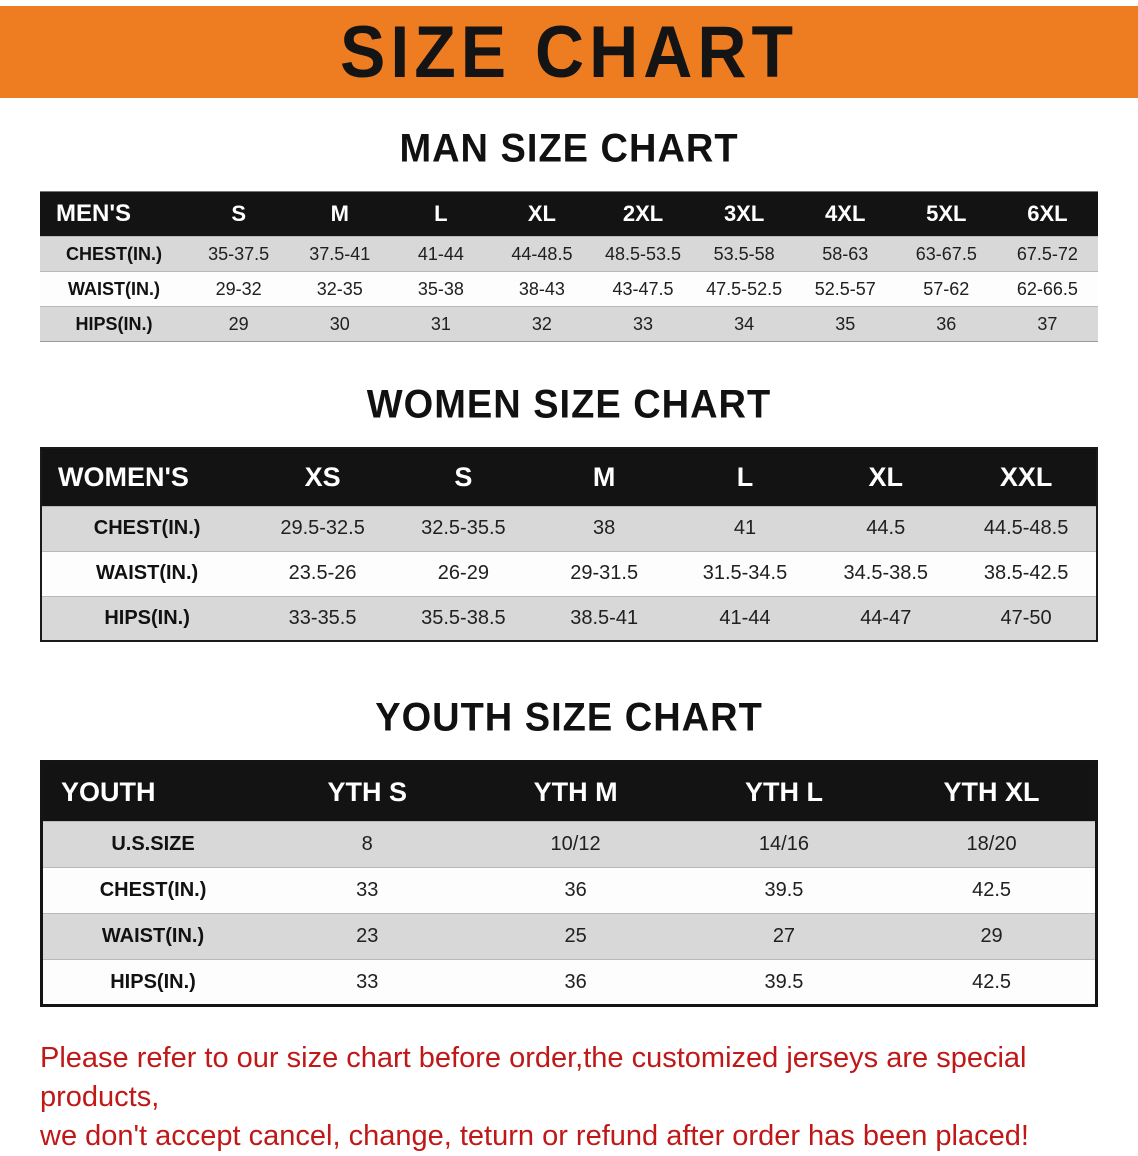  I want to click on table-corner-label: WOMEN'S, so click(147, 477).